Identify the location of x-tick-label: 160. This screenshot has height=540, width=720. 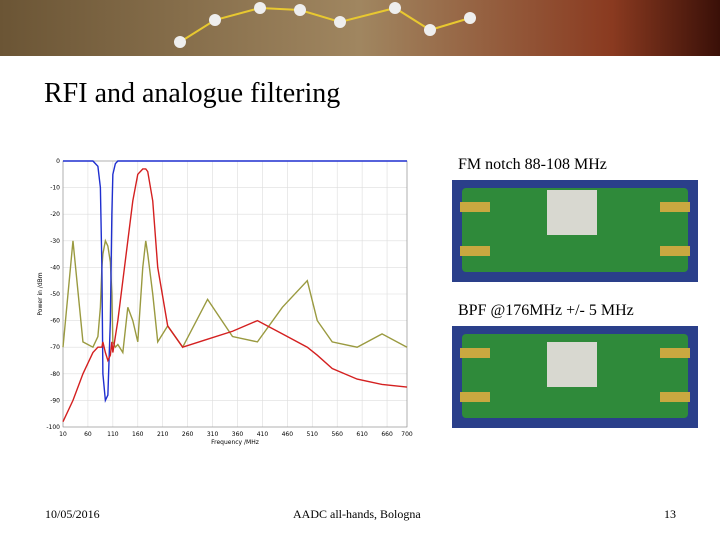
(138, 434).